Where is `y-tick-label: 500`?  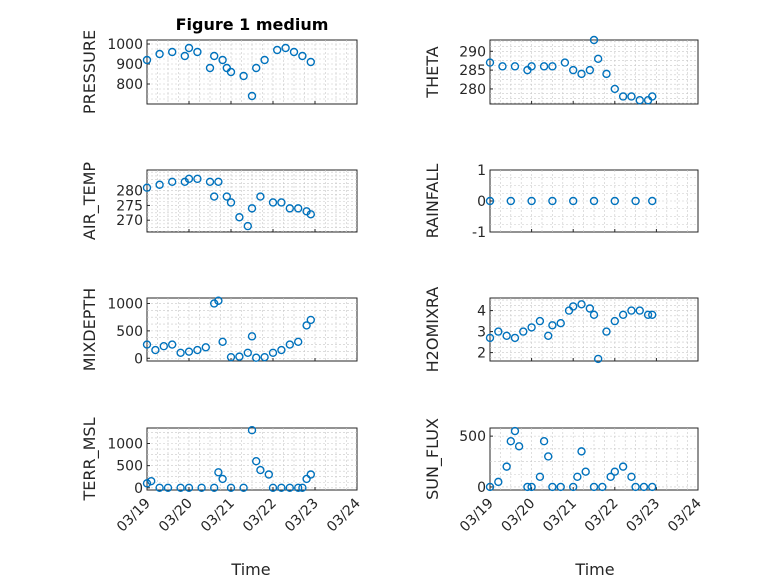
y-tick-label: 500 is located at coordinates (472, 437).